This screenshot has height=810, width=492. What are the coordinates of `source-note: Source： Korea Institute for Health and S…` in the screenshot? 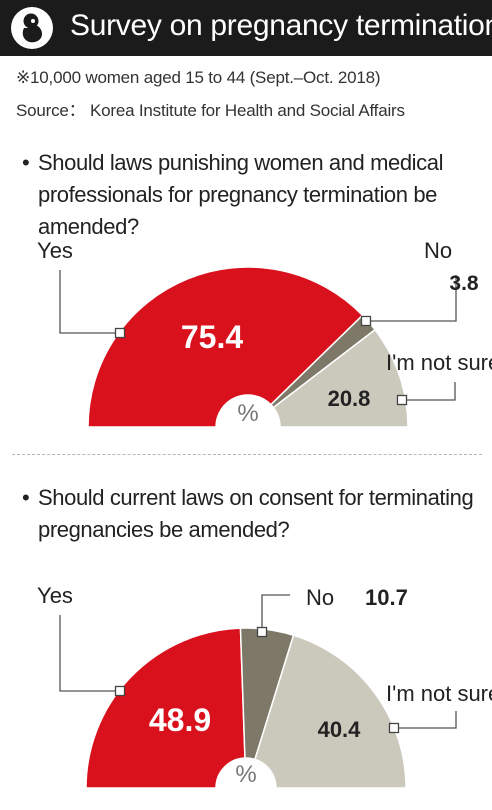 It's located at (210, 110).